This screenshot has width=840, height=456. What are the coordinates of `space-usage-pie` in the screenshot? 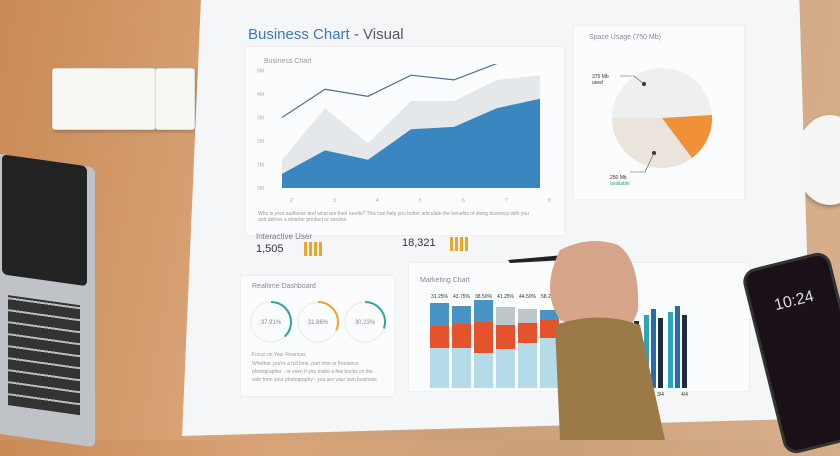 It's located at (662, 120).